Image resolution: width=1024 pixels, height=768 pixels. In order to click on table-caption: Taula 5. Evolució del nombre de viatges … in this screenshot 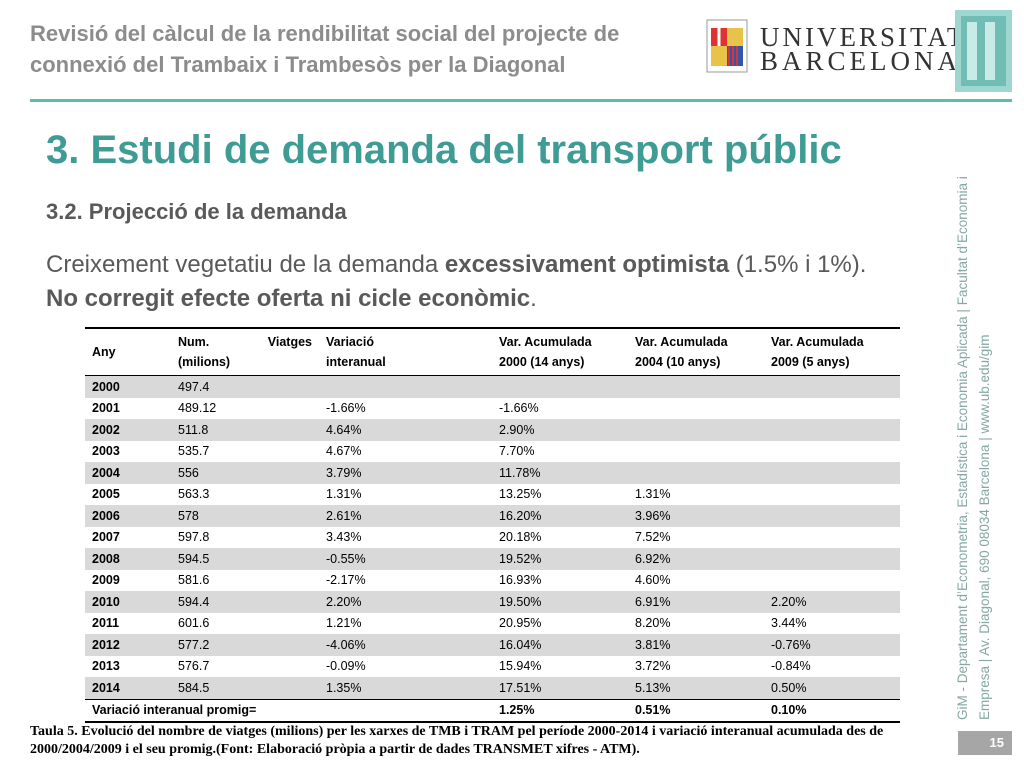, I will do `click(457, 740)`.